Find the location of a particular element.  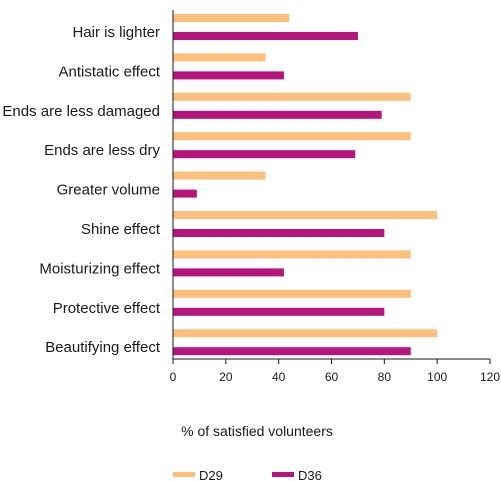

category-label: Ends are less damaged is located at coordinates (81, 111).